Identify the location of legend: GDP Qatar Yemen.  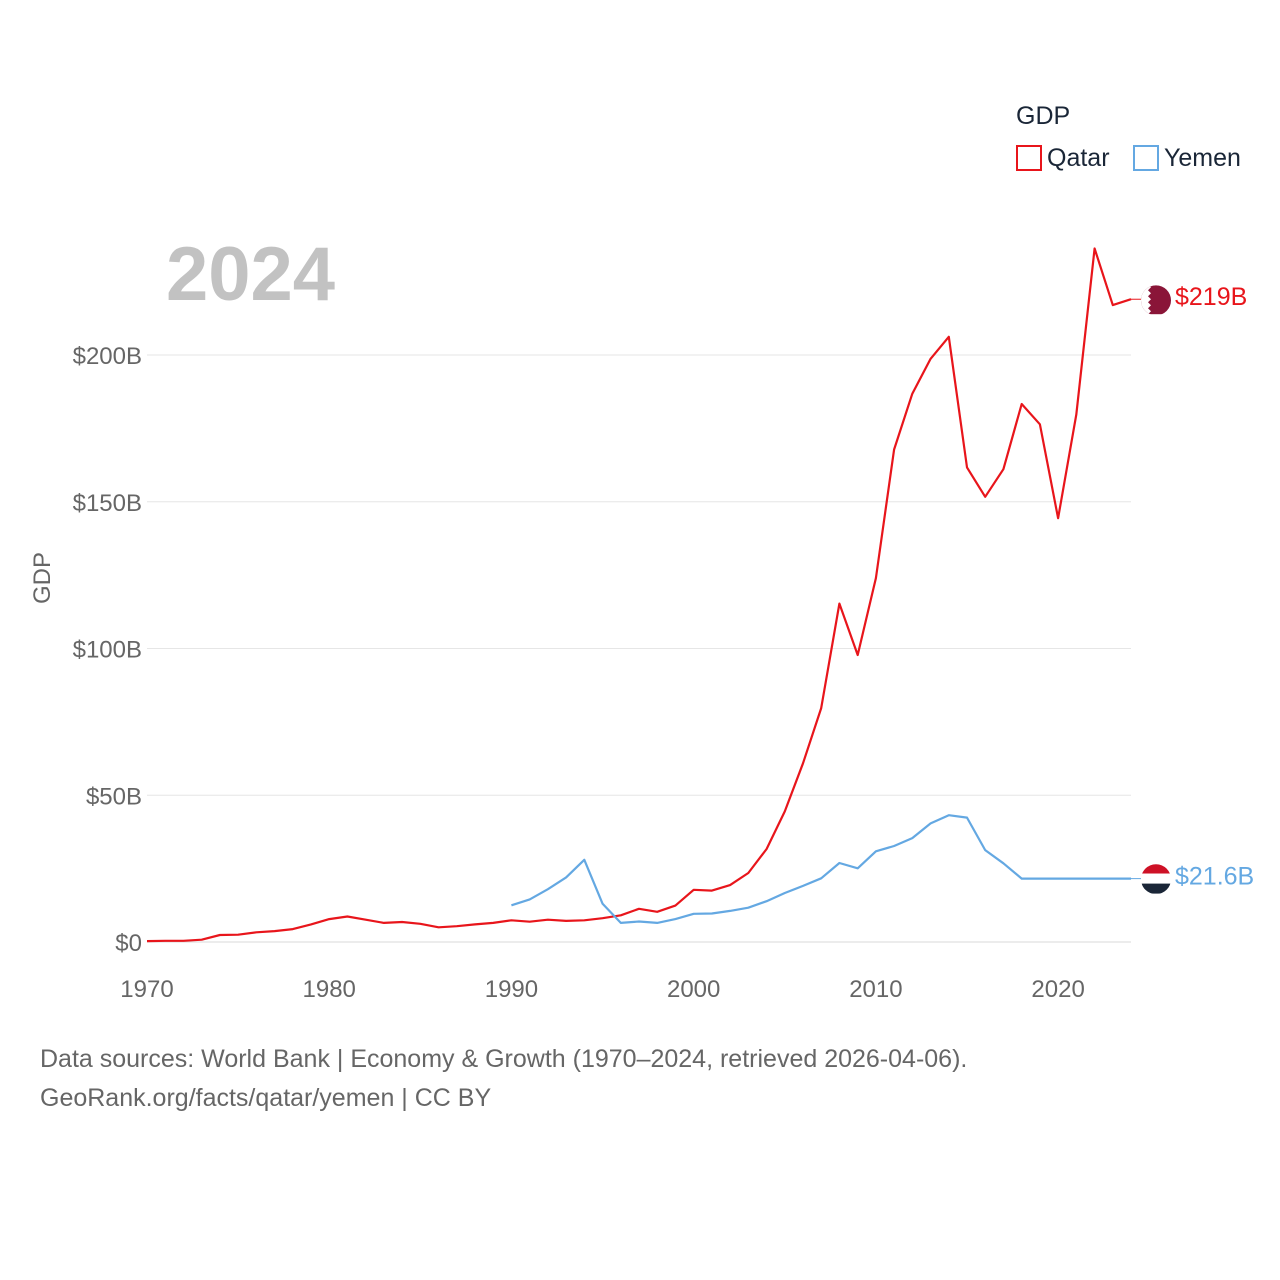
(1128, 137).